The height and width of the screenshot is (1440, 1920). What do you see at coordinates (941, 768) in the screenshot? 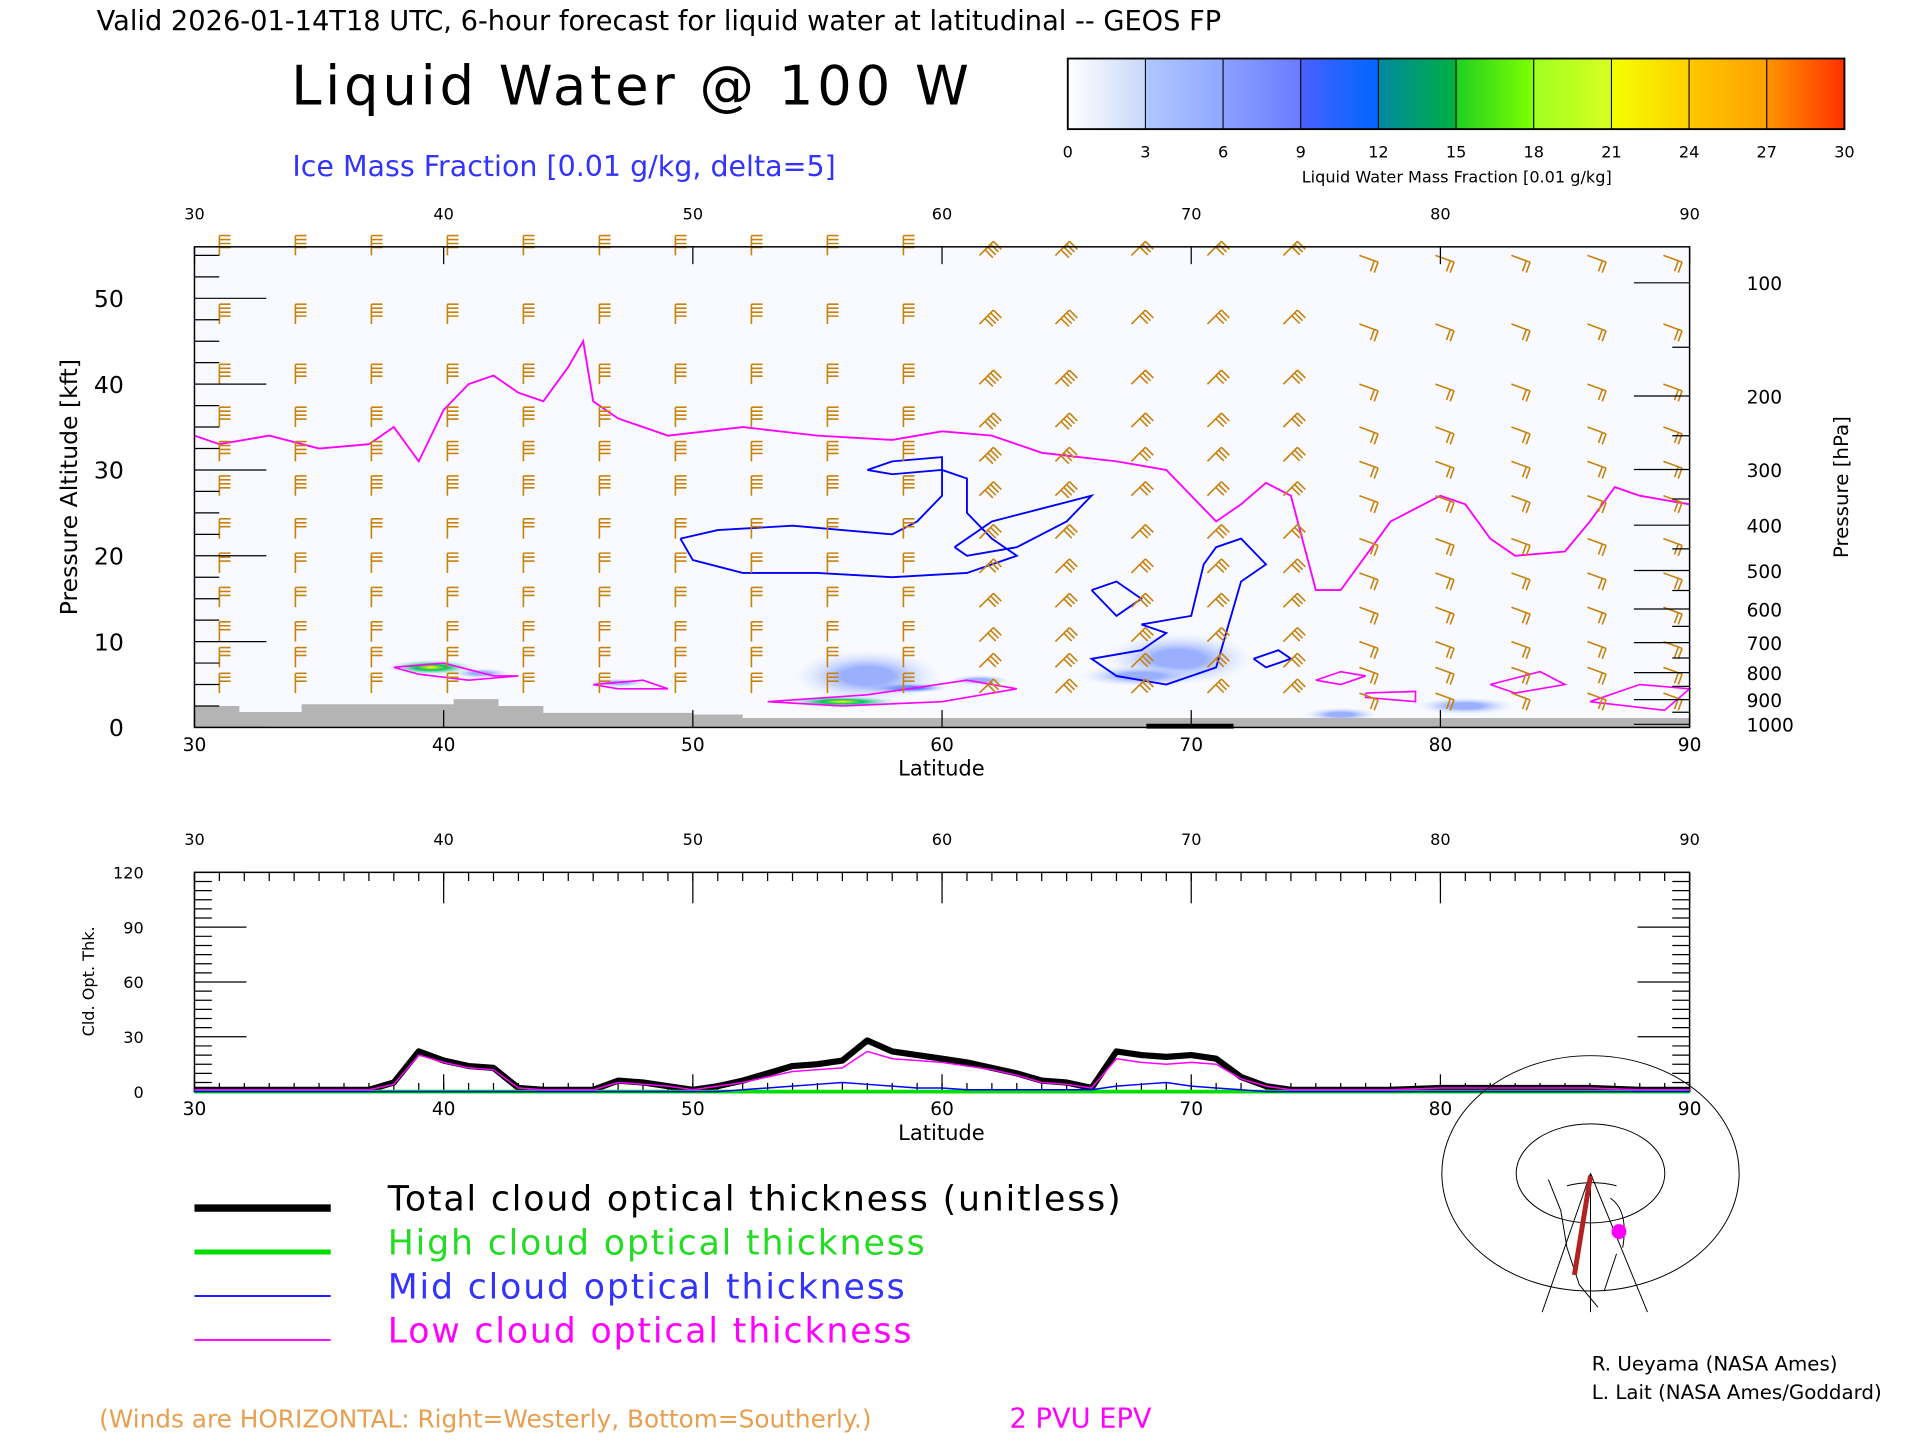
I see `top-xlabel: Latitude` at bounding box center [941, 768].